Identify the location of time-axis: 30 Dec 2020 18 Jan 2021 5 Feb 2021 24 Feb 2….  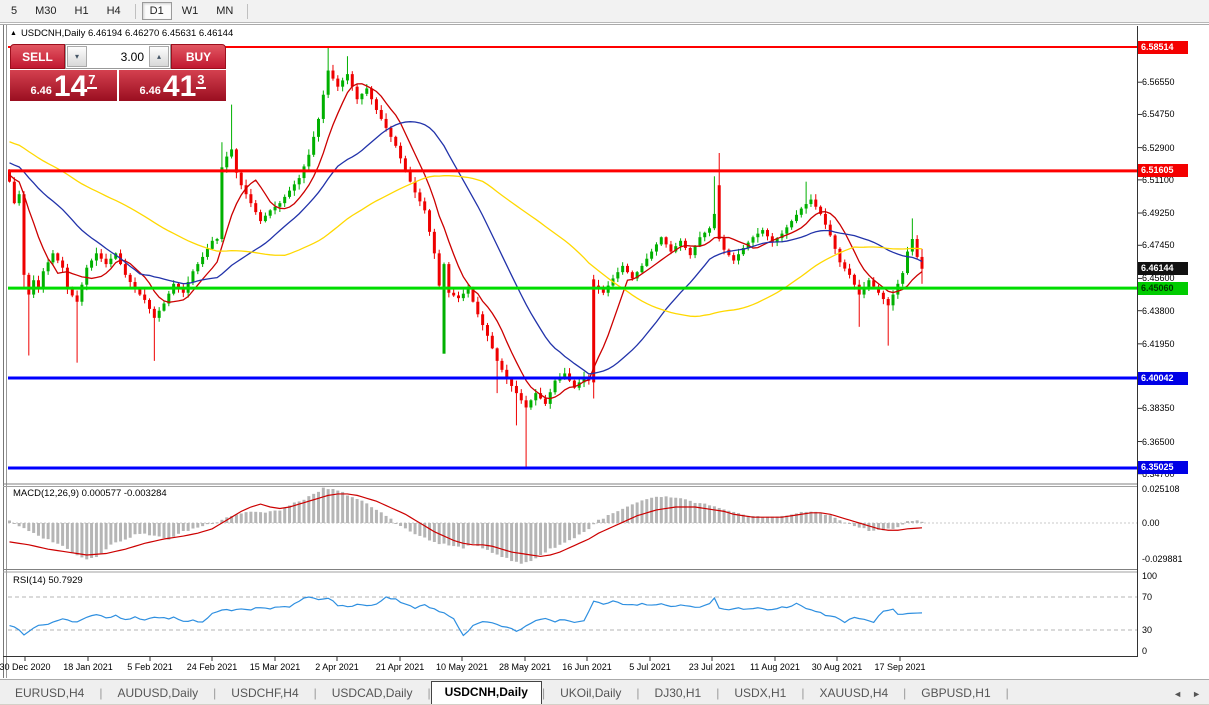
(568, 668).